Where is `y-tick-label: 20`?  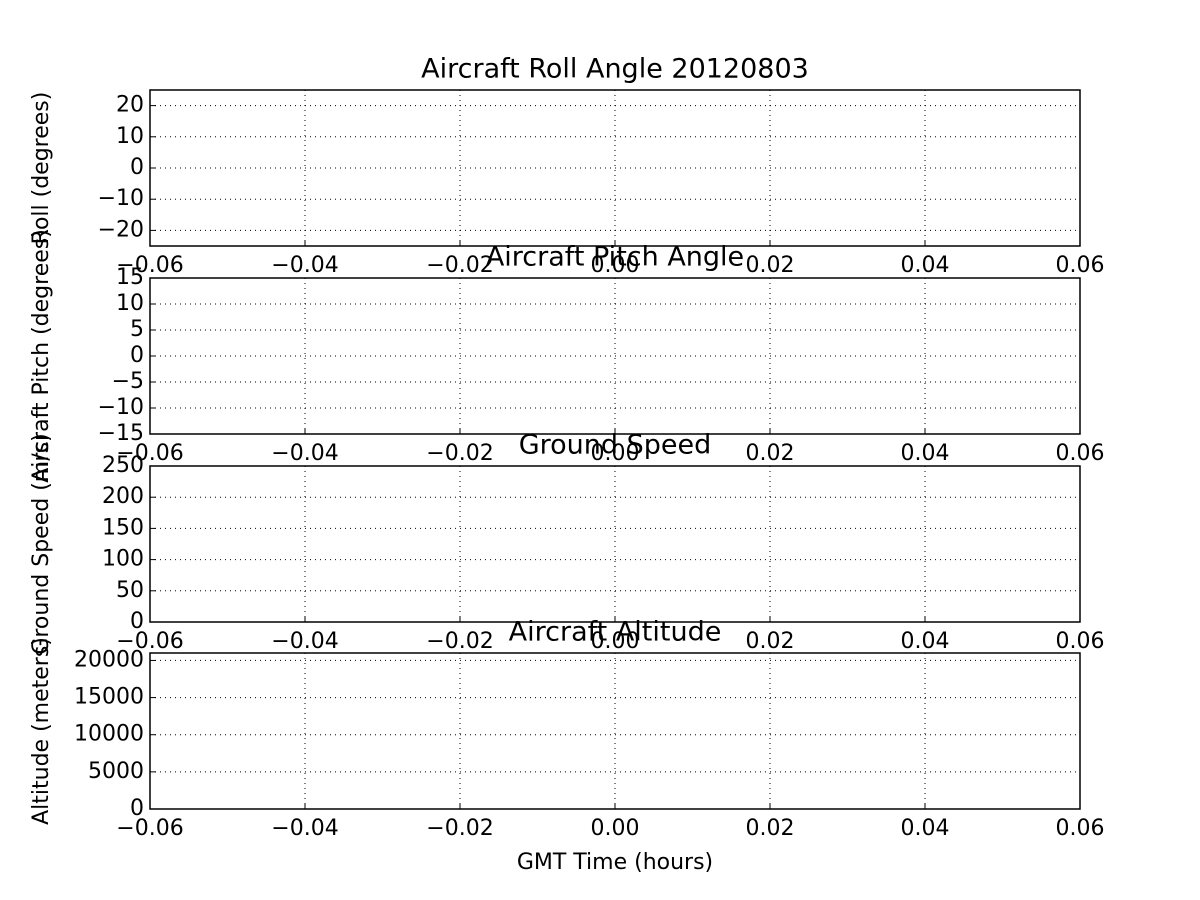 y-tick-label: 20 is located at coordinates (130, 105).